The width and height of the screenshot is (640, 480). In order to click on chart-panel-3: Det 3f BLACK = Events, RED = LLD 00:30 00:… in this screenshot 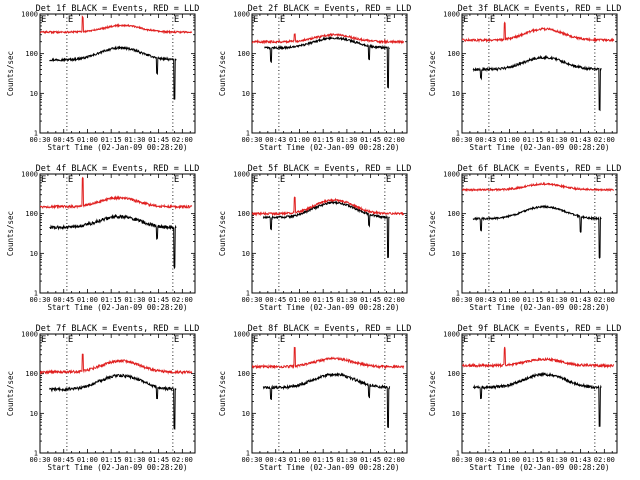, I will do `click(524, 78)`.